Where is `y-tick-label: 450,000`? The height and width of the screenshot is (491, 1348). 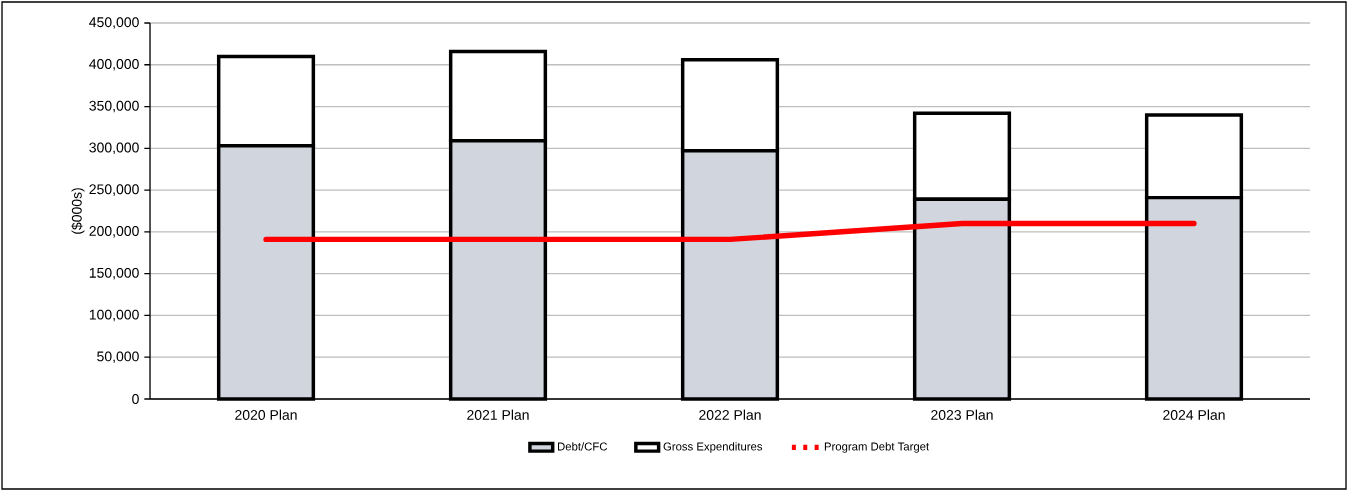 y-tick-label: 450,000 is located at coordinates (114, 23).